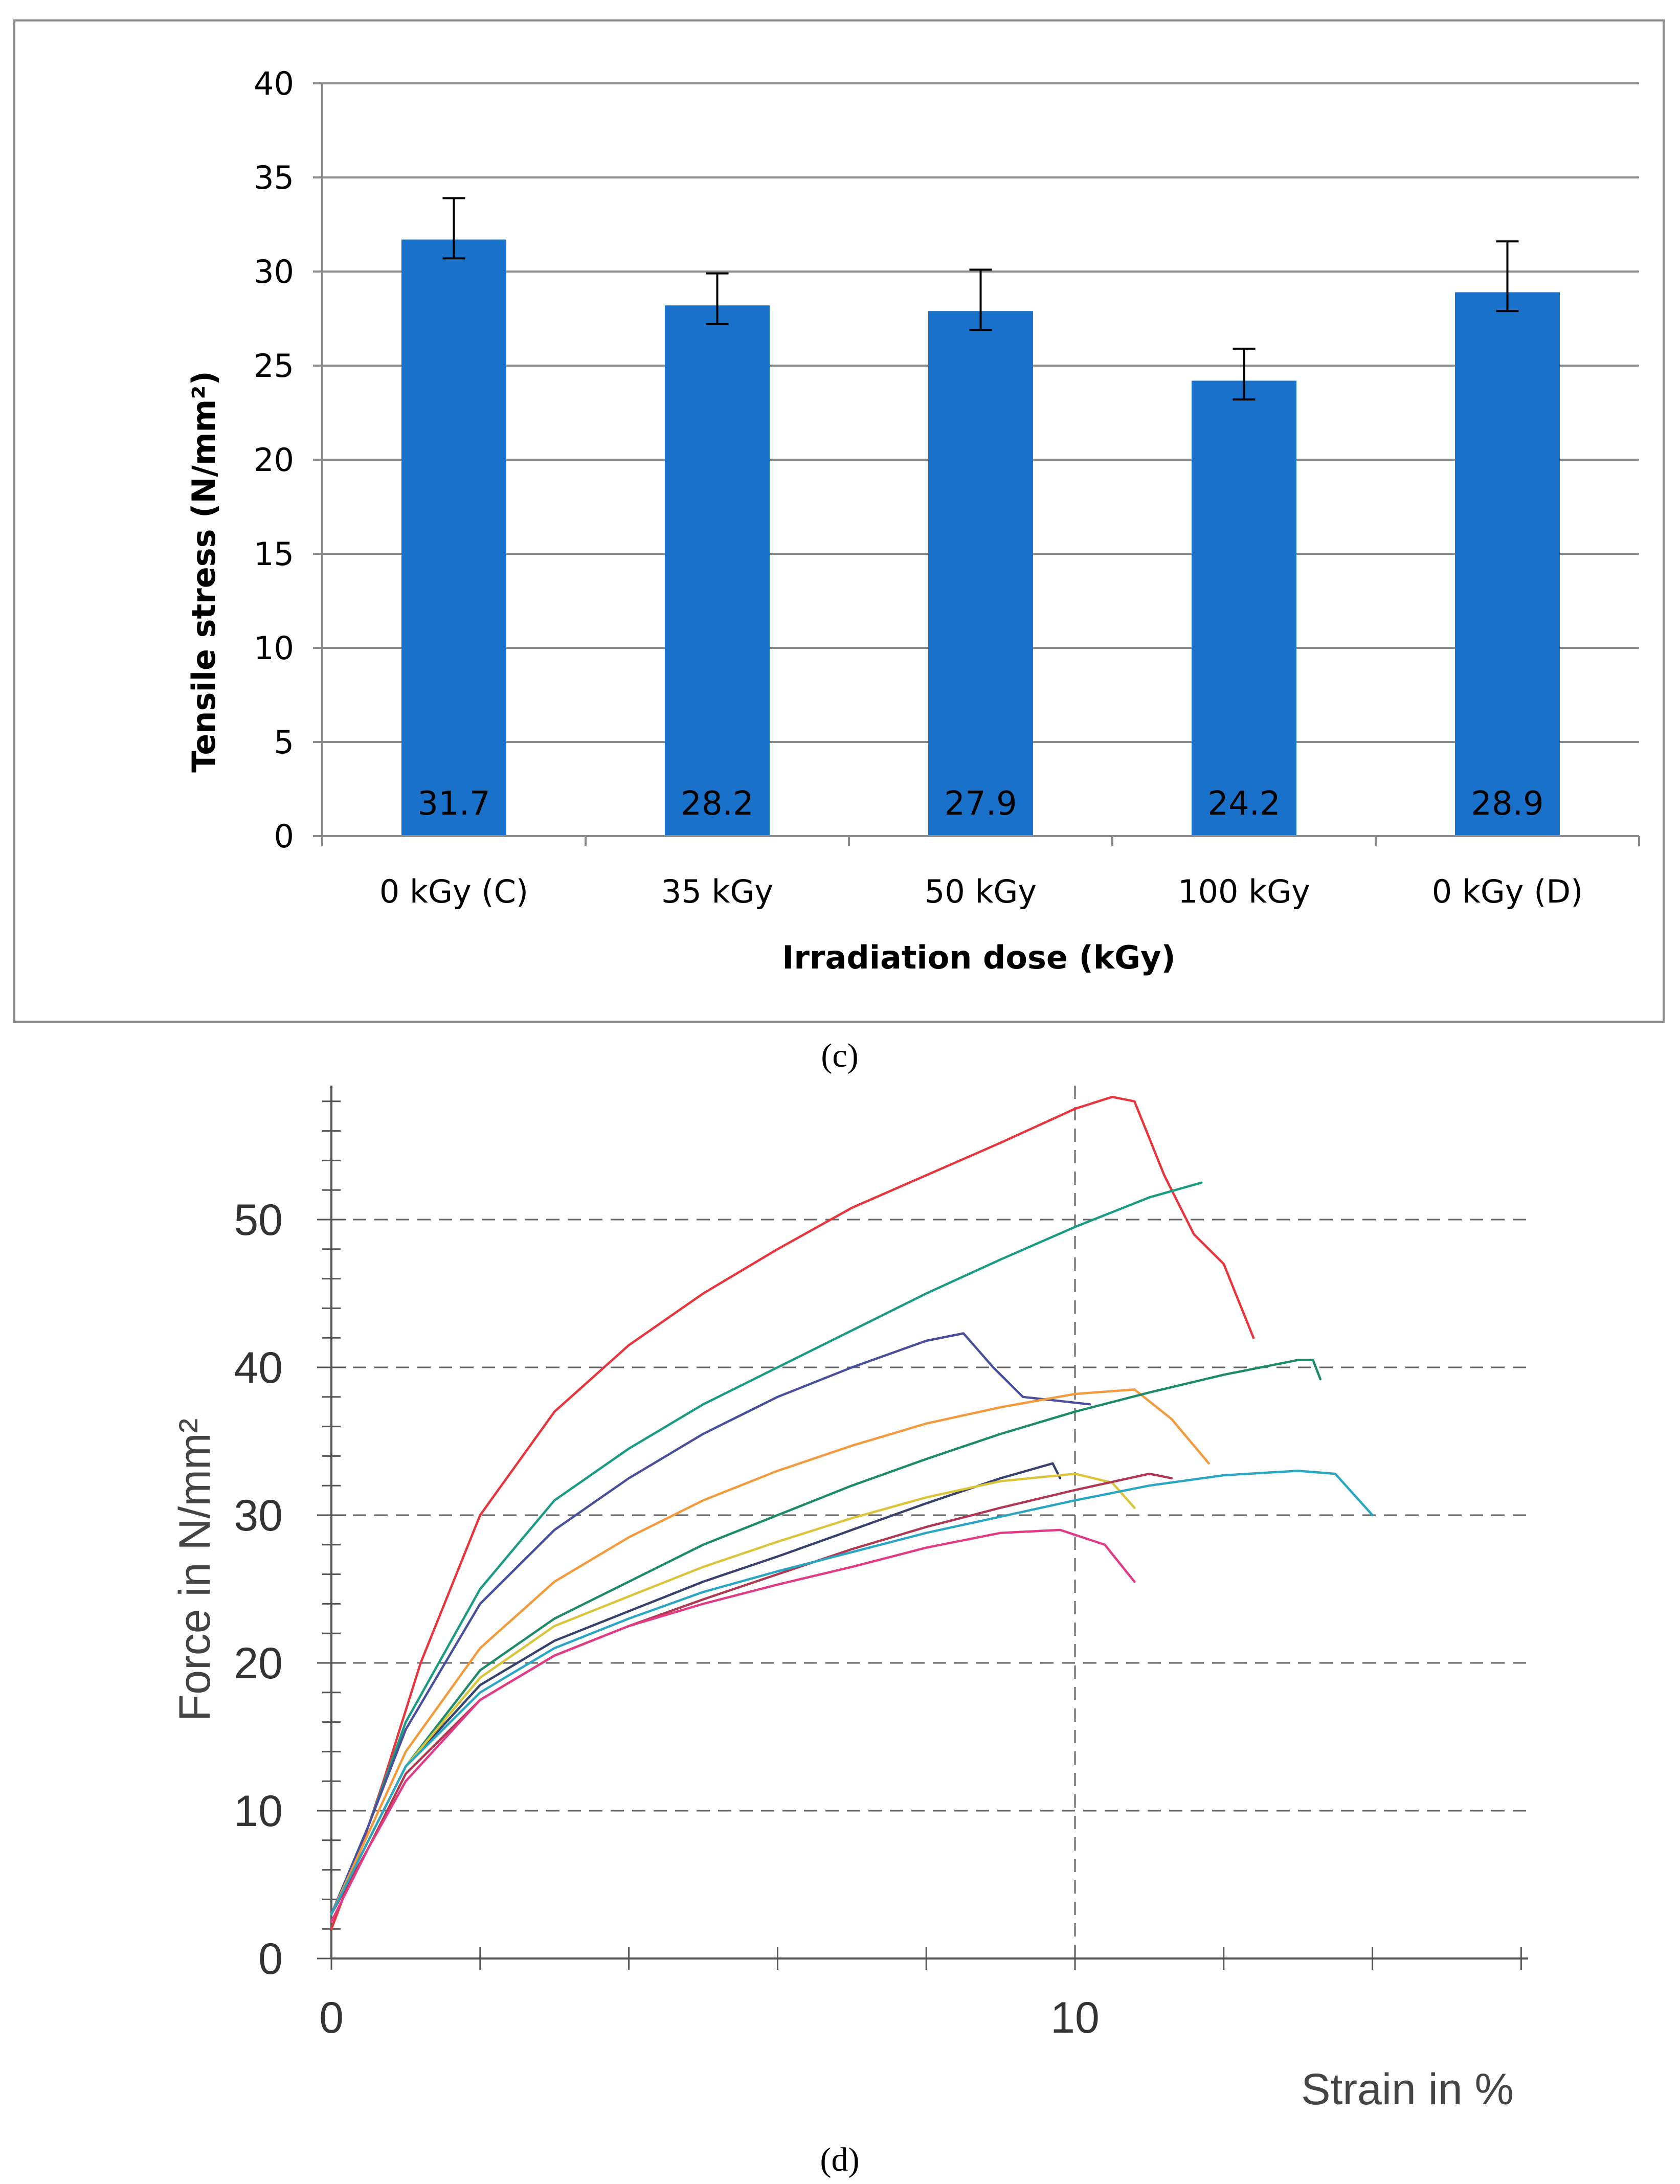 Image resolution: width=1680 pixels, height=2184 pixels. Describe the element at coordinates (1075, 2017) in the screenshot. I see `x-tick-label: 10` at that location.